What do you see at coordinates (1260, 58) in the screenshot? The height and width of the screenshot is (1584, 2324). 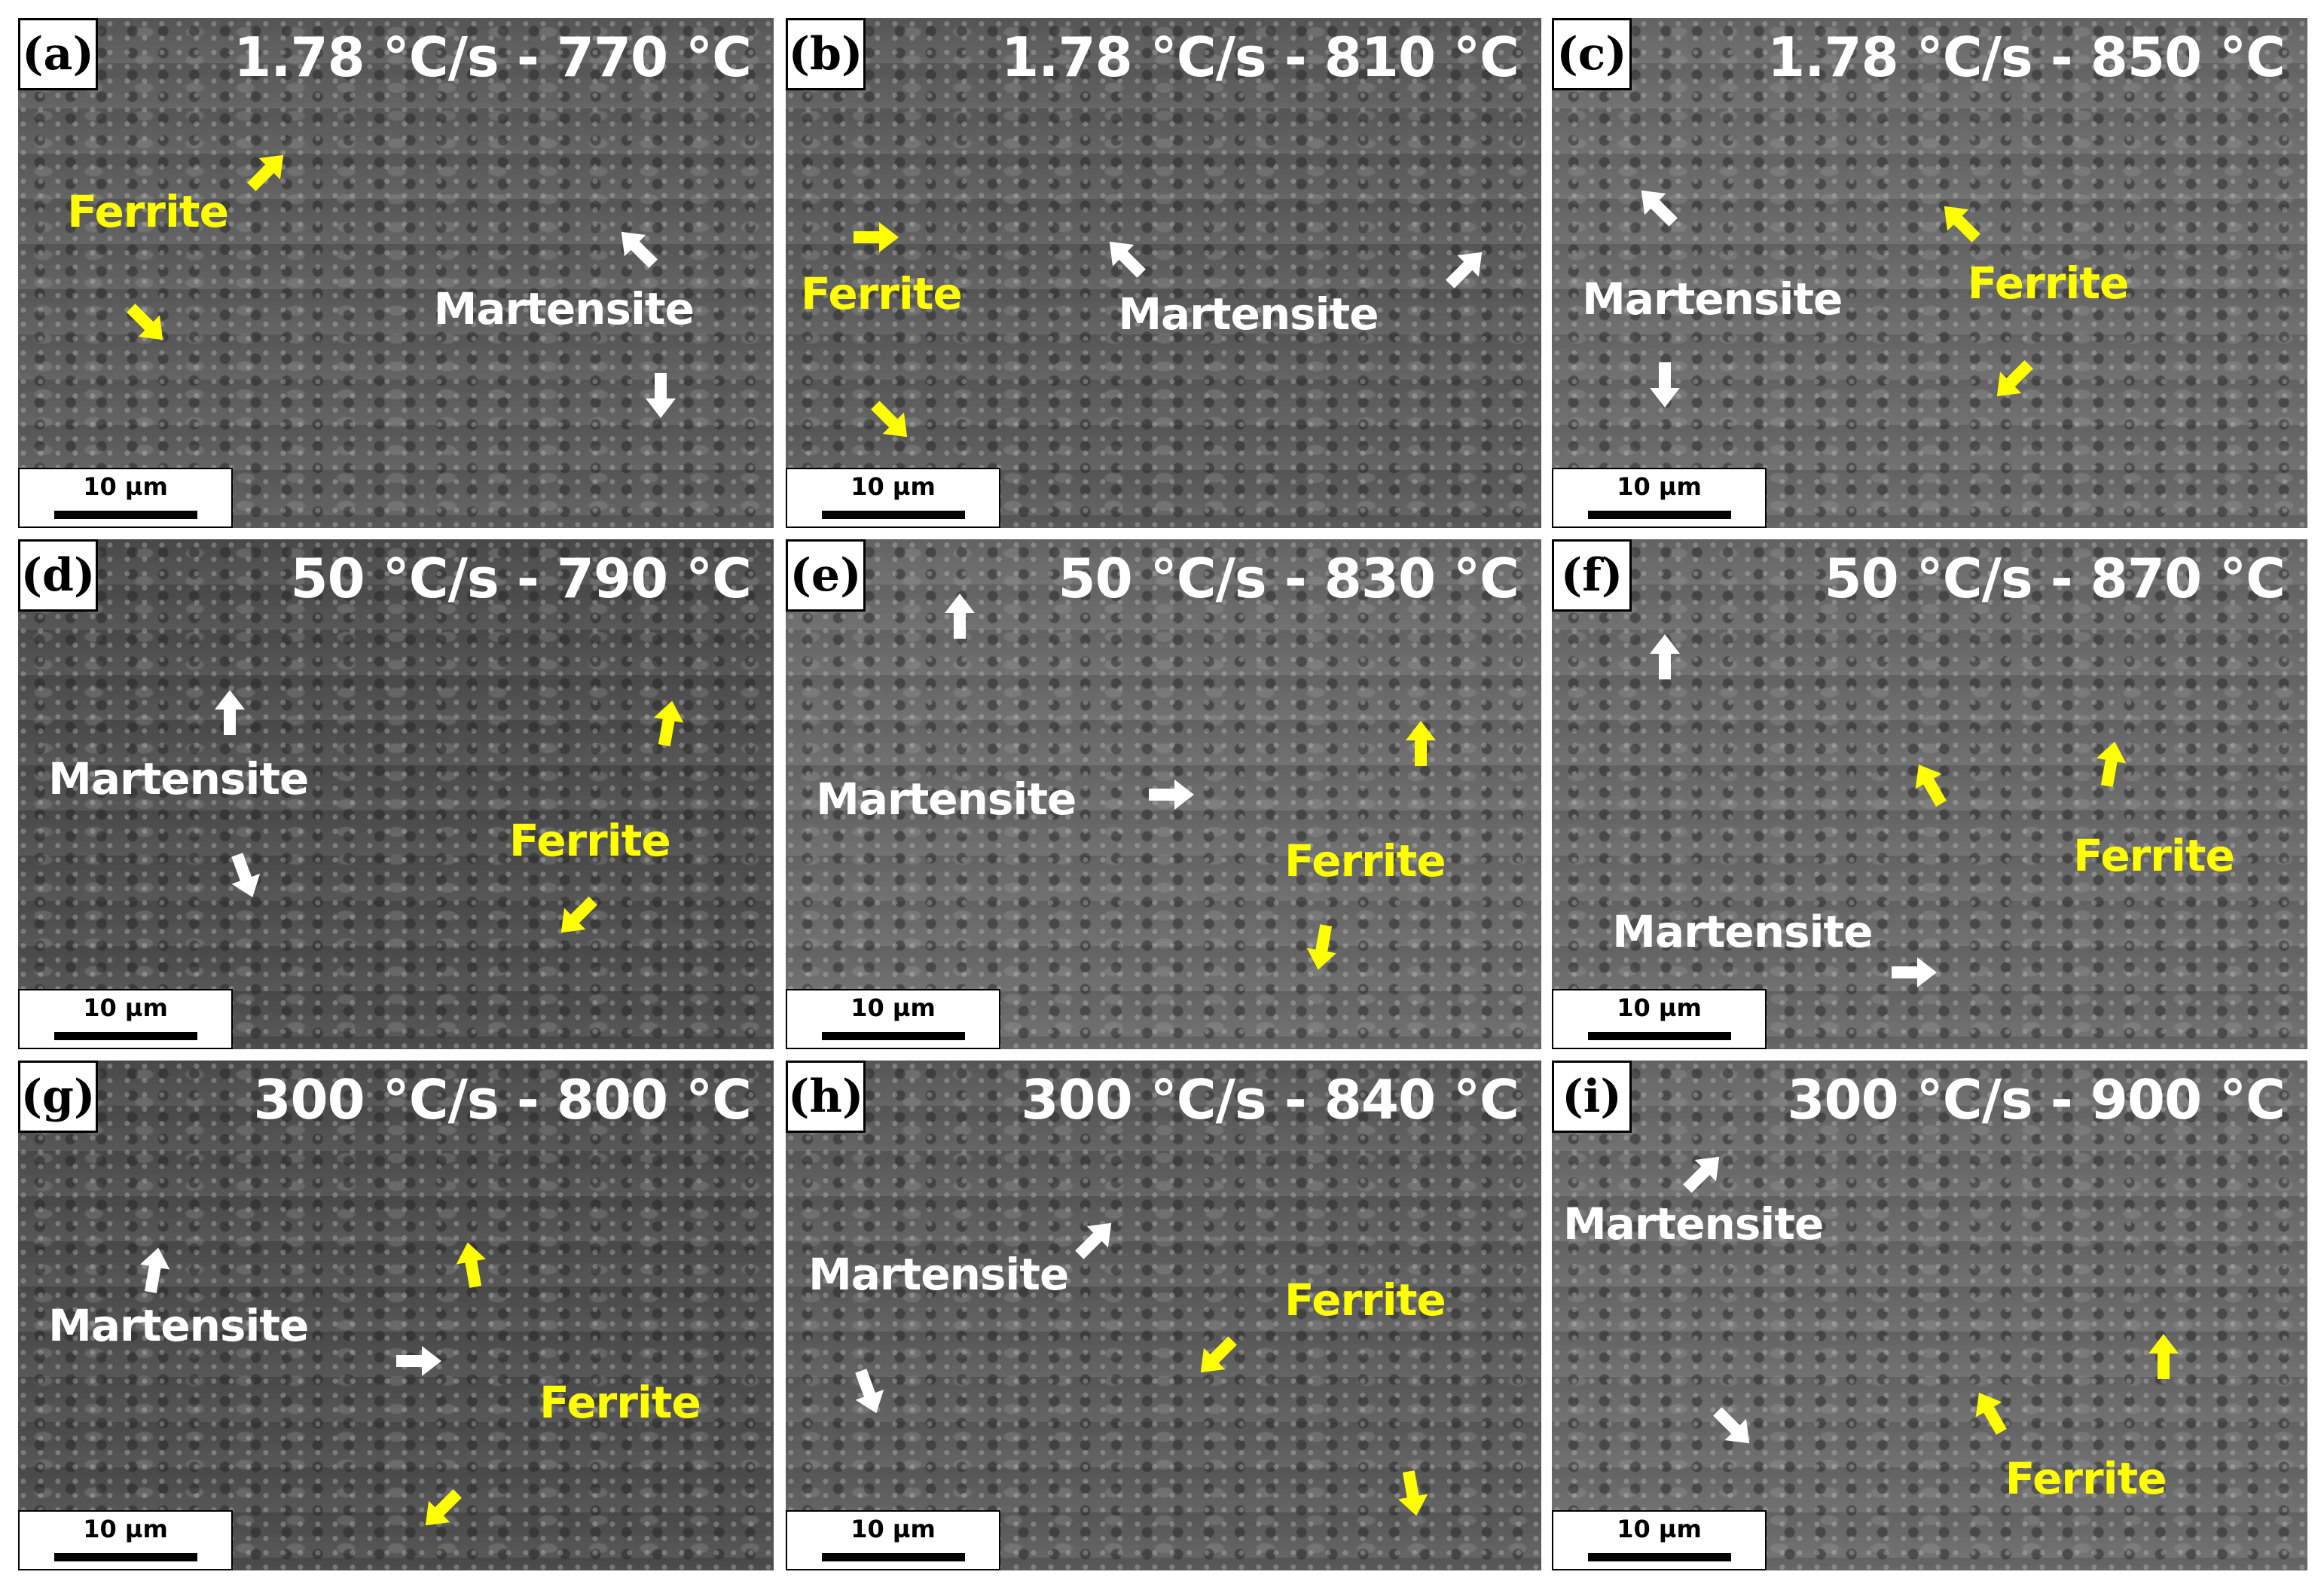 I see `panel-title: 1.78 °C/s - 810 °C` at bounding box center [1260, 58].